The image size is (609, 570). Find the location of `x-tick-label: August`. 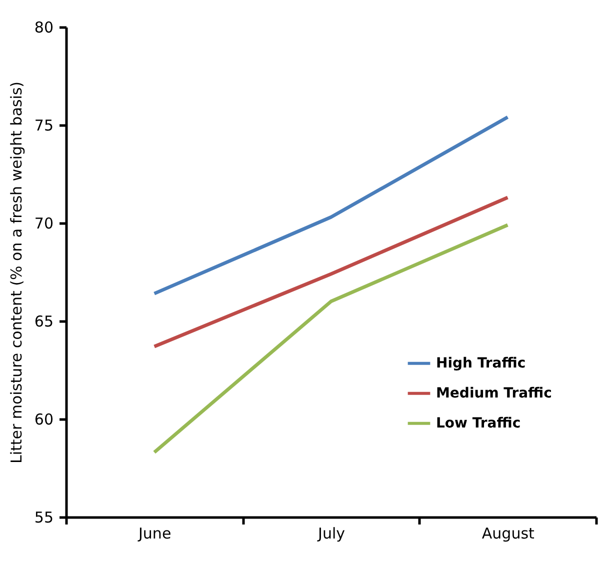

x-tick-label: August is located at coordinates (508, 533).